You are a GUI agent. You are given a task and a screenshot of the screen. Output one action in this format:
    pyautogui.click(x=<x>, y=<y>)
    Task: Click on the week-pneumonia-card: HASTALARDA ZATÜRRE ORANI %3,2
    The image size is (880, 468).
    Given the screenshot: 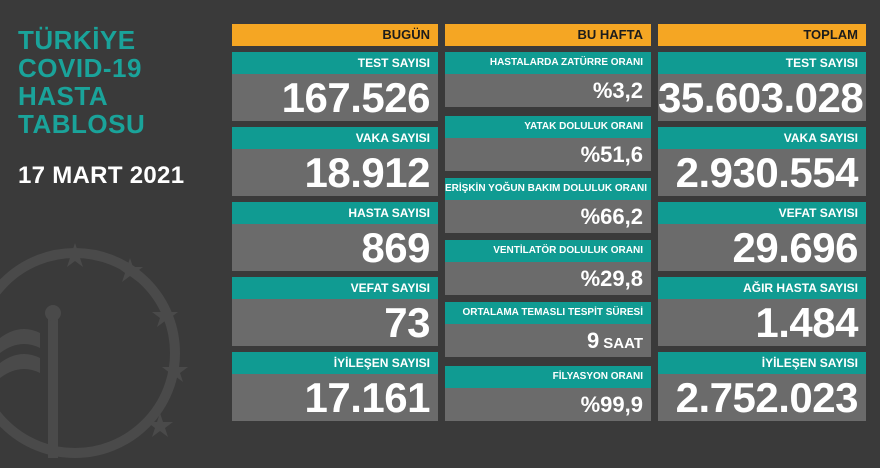 What is the action you would take?
    pyautogui.click(x=548, y=79)
    